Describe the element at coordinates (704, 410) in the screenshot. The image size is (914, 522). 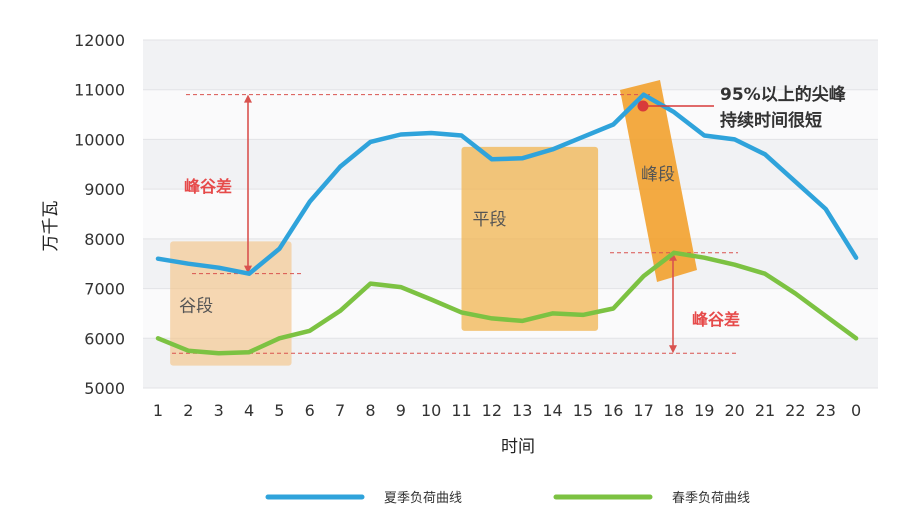
I see `x-tick-label: 19` at that location.